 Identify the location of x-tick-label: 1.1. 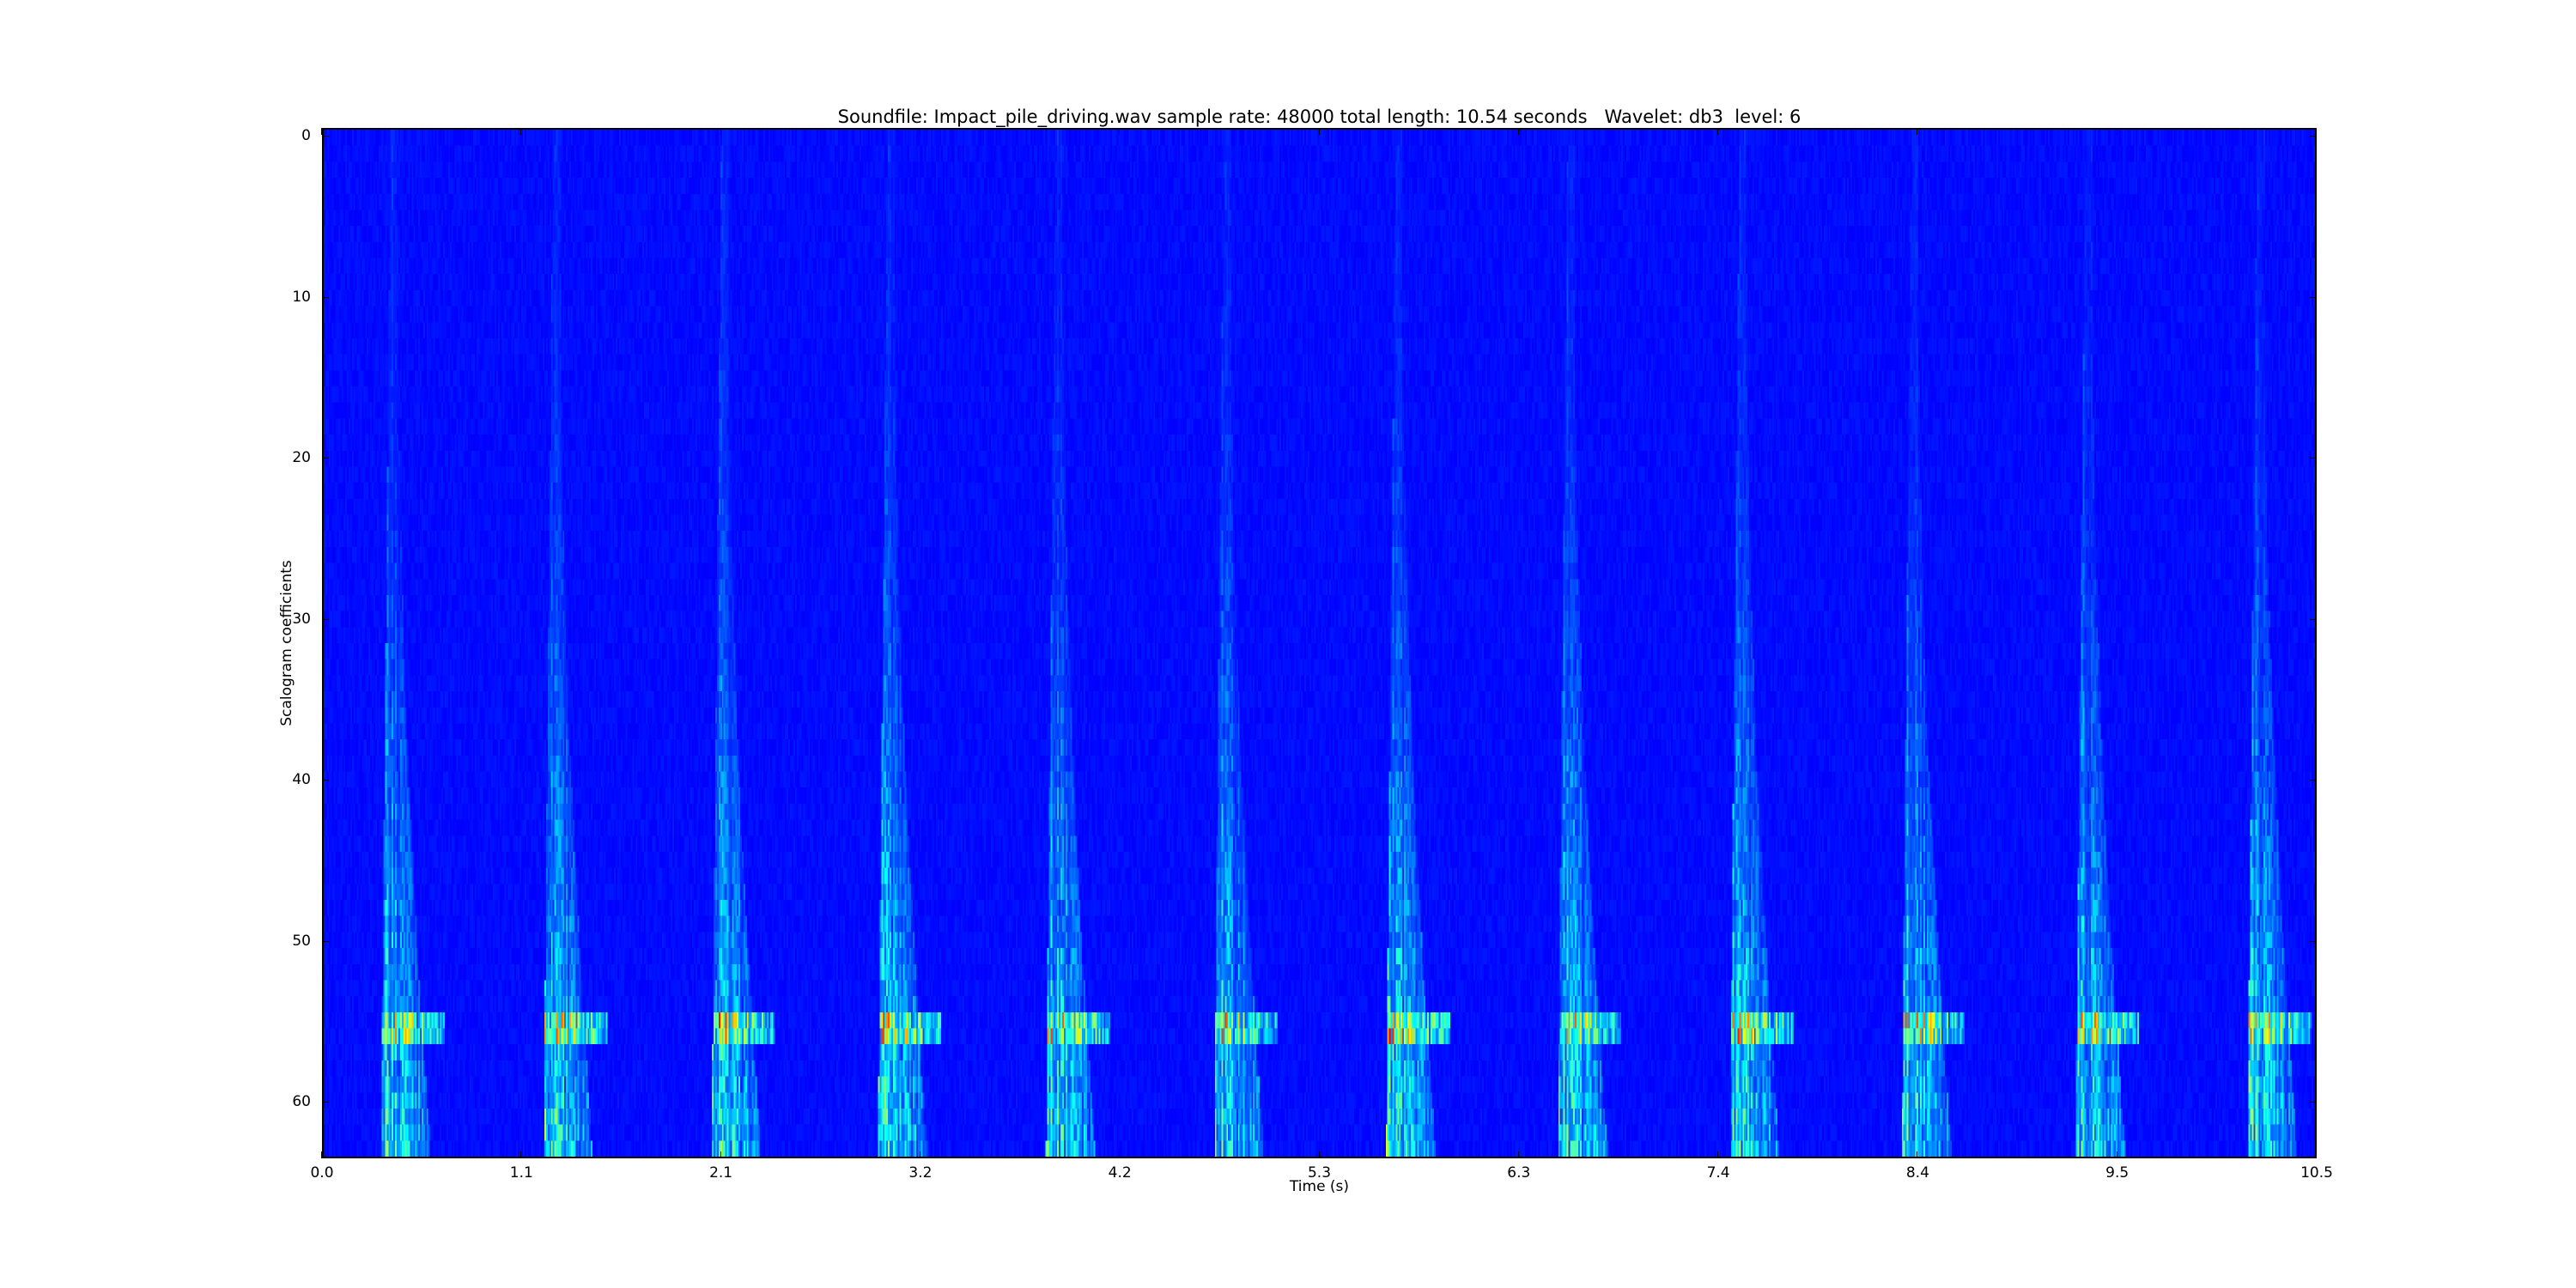
(521, 1173).